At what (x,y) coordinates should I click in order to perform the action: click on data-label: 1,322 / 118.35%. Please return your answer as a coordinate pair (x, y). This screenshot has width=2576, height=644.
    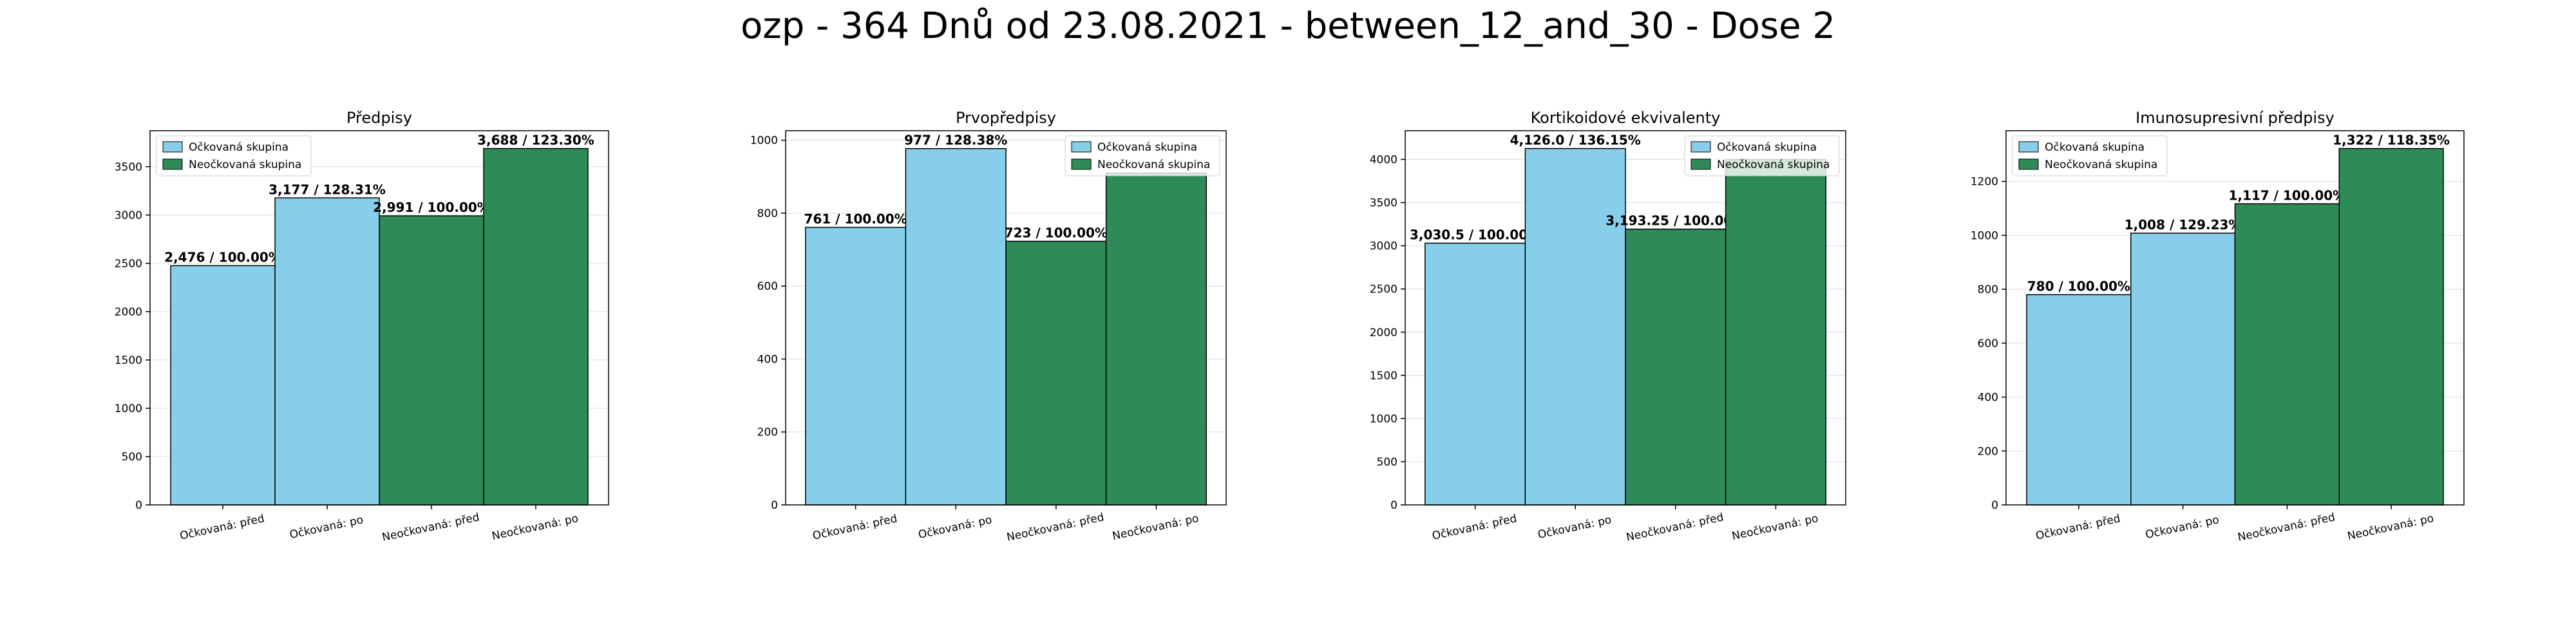
    Looking at the image, I should click on (2392, 140).